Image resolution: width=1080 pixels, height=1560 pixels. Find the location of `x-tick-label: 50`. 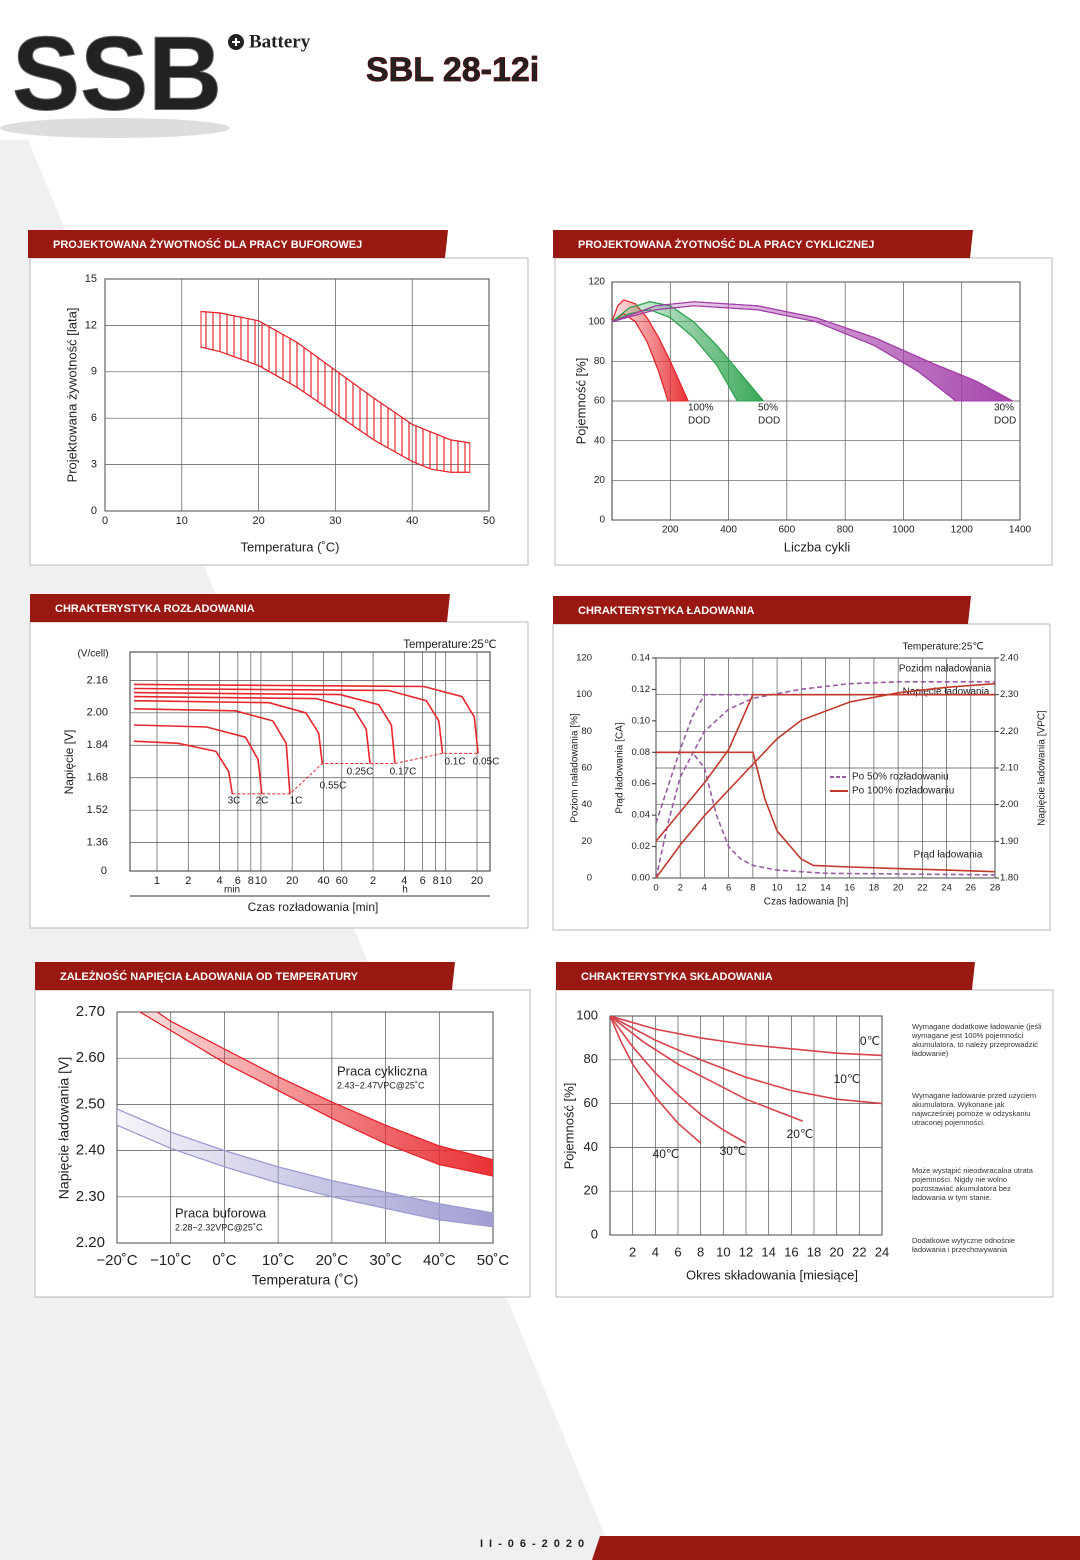

x-tick-label: 50 is located at coordinates (489, 521).